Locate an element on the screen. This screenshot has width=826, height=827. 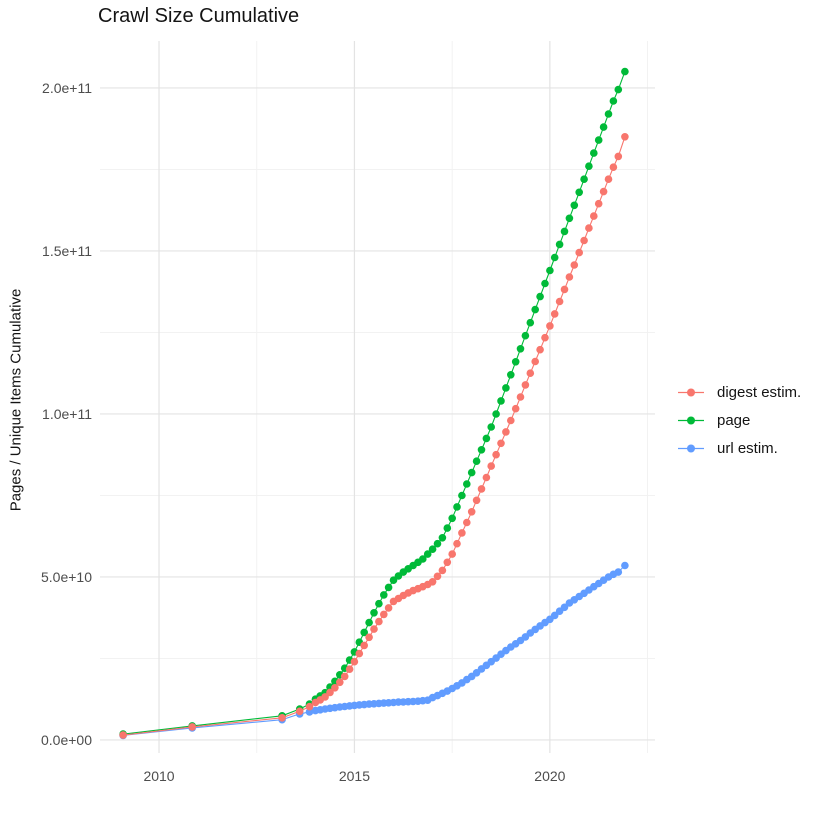
legend-key-page-icon is located at coordinates (691, 420).